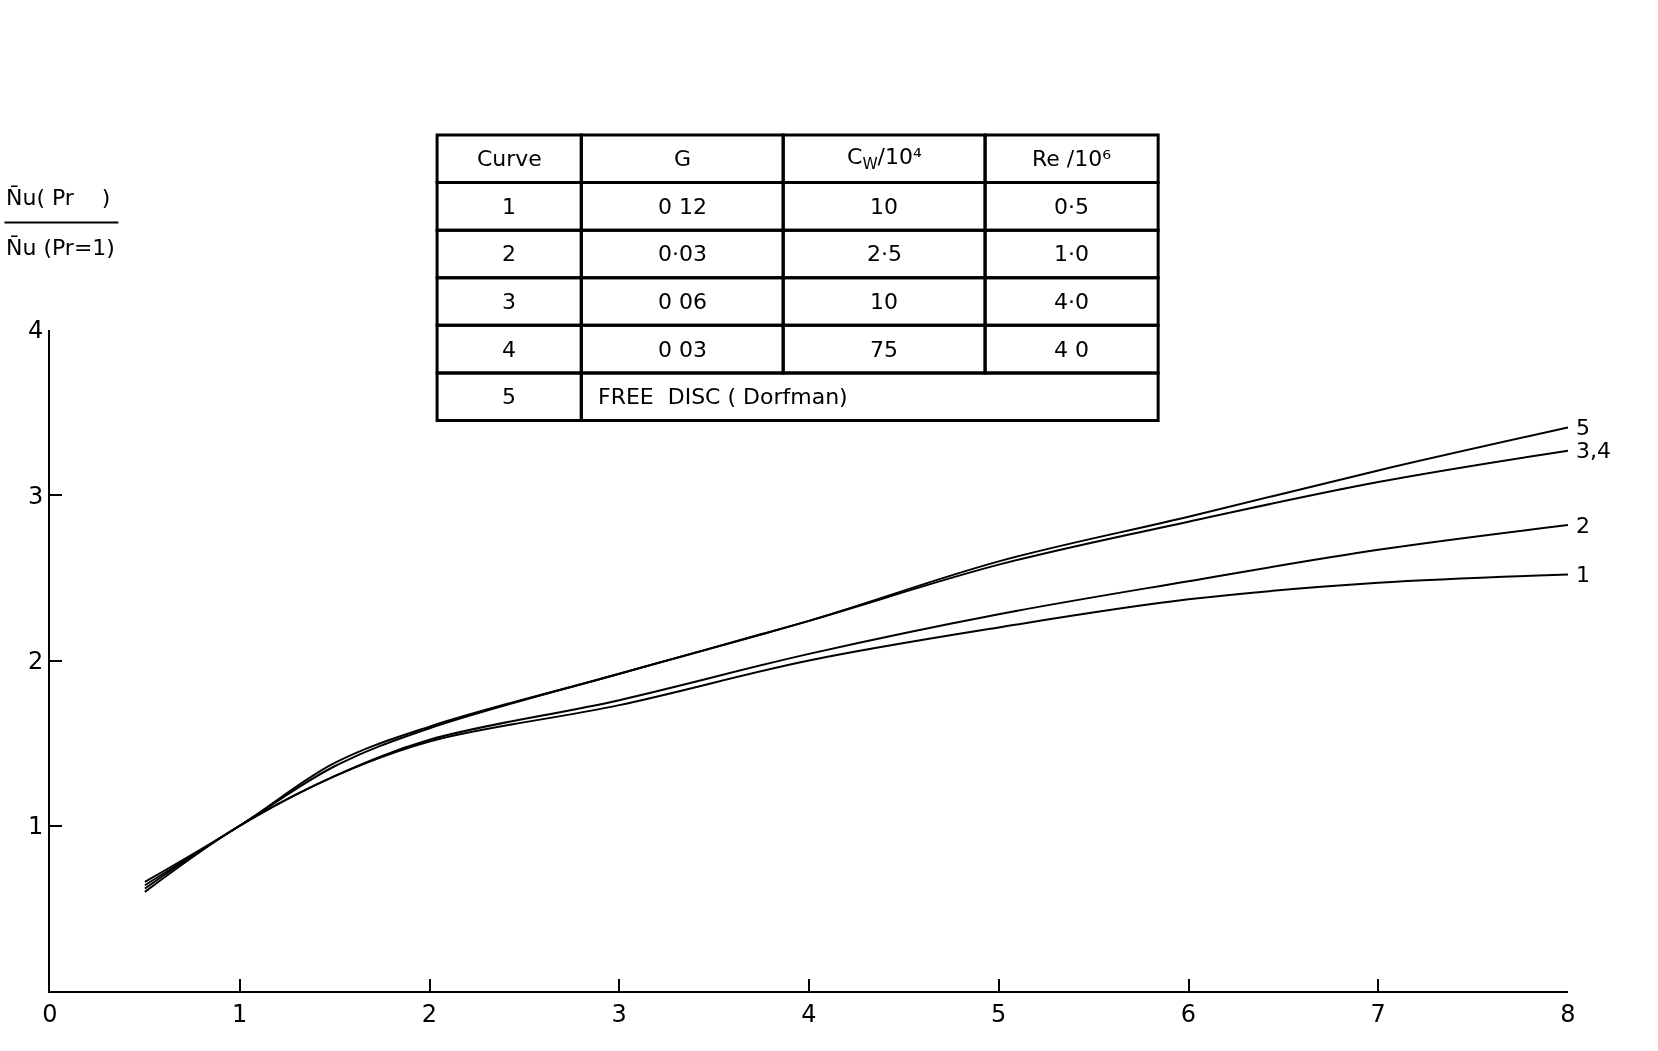 Image resolution: width=1658 pixels, height=1051 pixels. I want to click on text: 2·5, so click(884, 253).